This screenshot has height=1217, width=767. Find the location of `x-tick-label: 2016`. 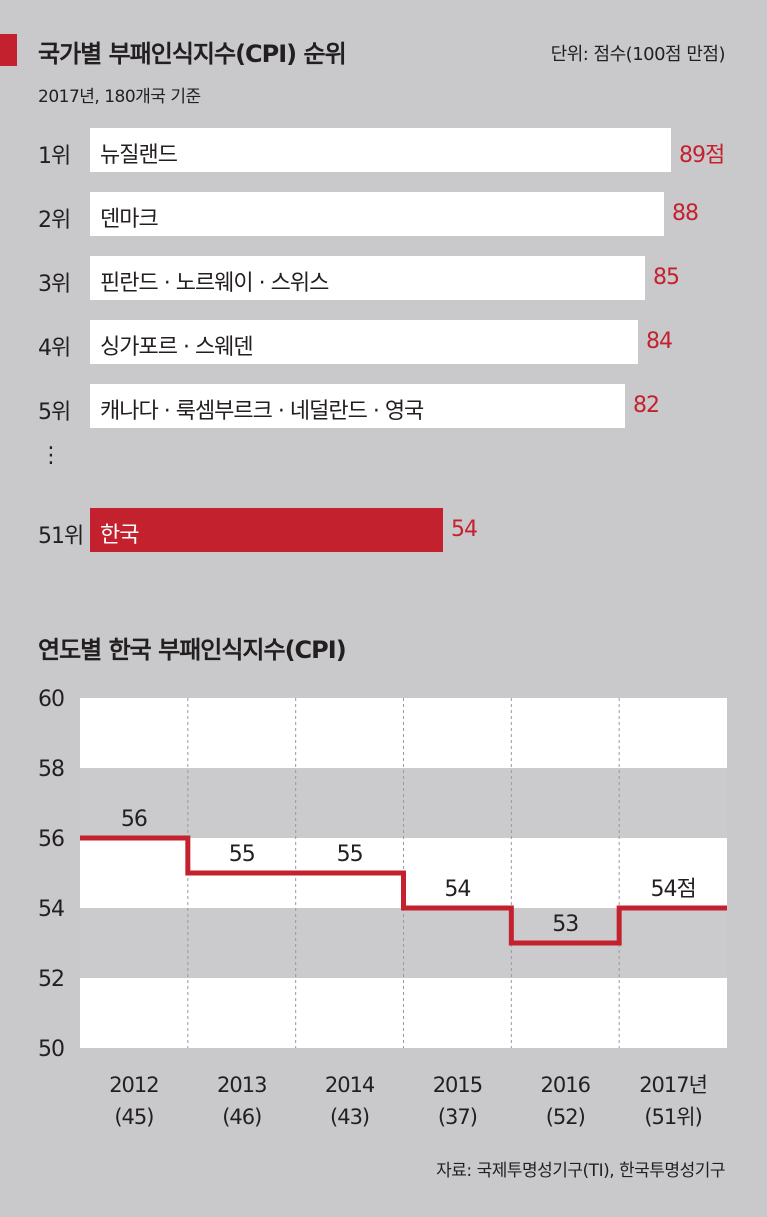

x-tick-label: 2016 is located at coordinates (566, 1085).